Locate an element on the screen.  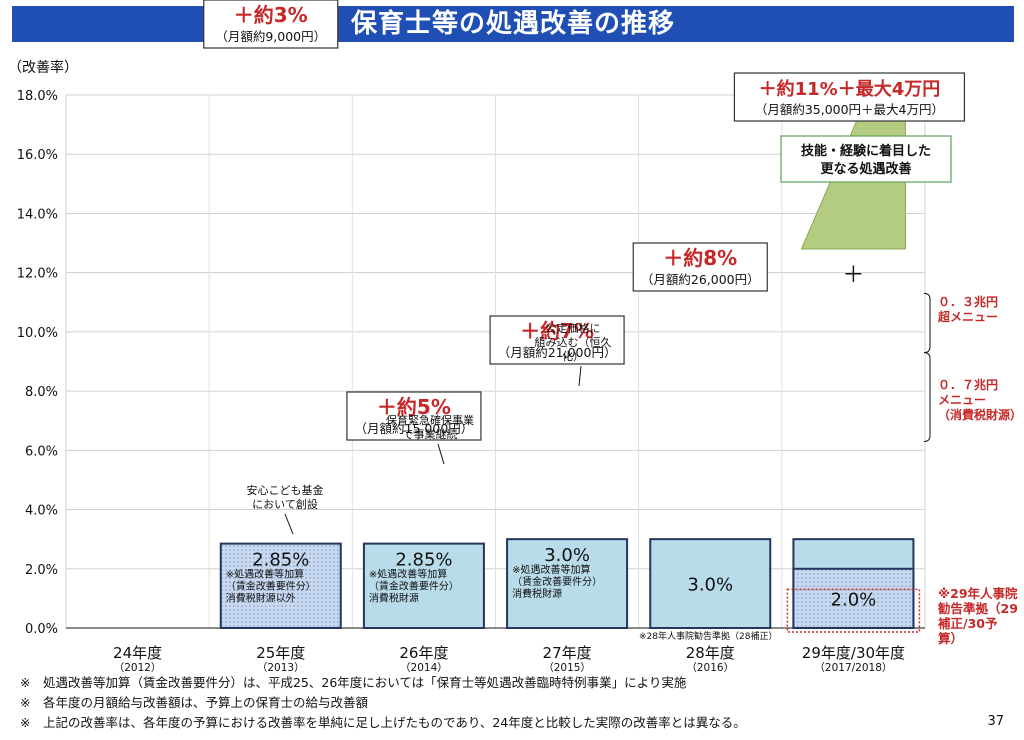
y-tick-label: 18.0% is located at coordinates (37, 96).